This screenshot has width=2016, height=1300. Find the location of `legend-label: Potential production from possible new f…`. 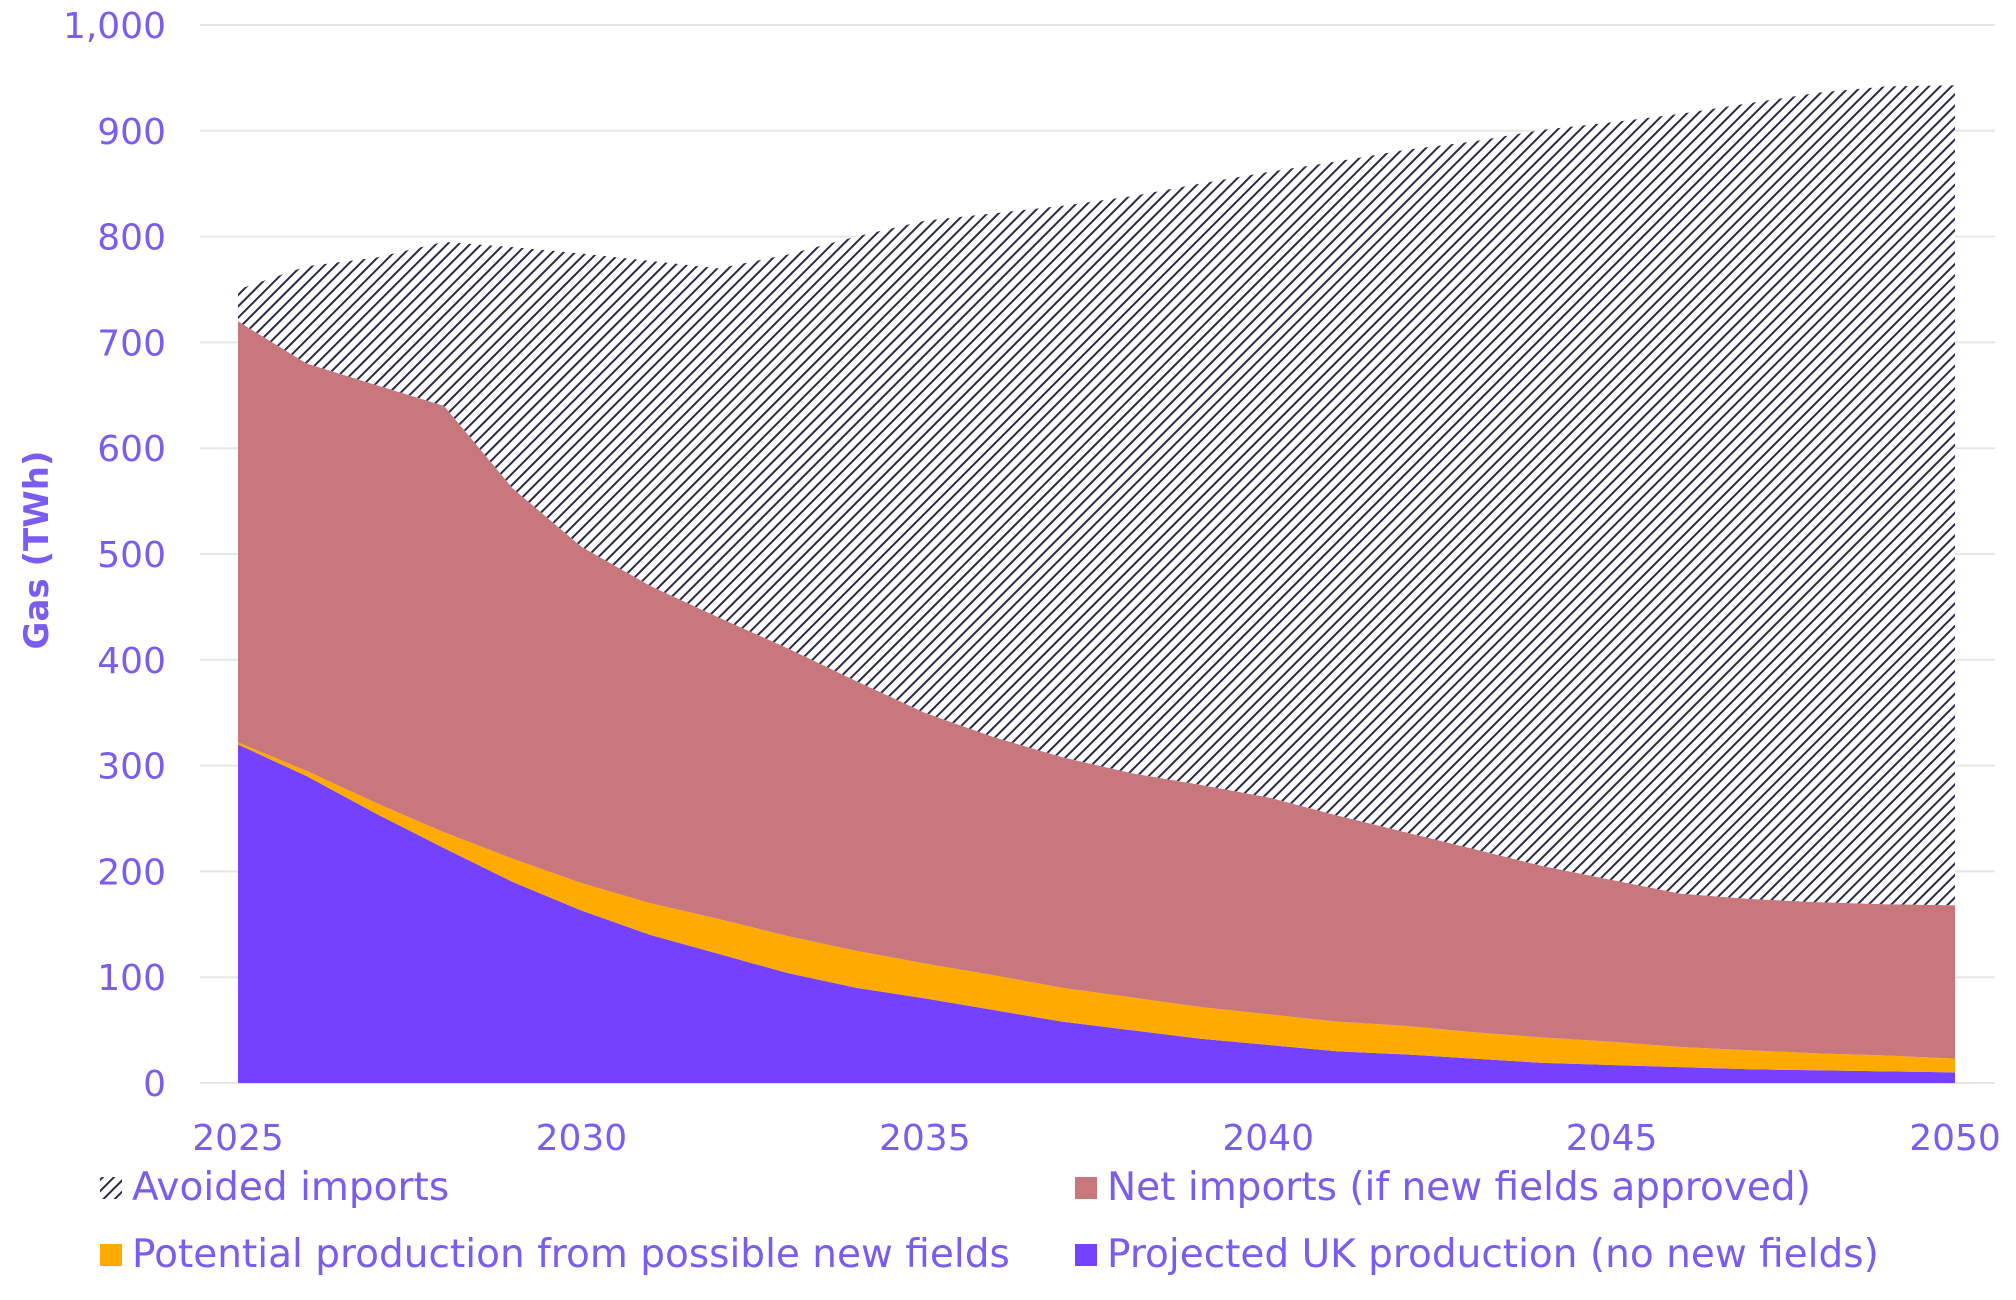

legend-label: Potential production from possible new f… is located at coordinates (571, 1254).